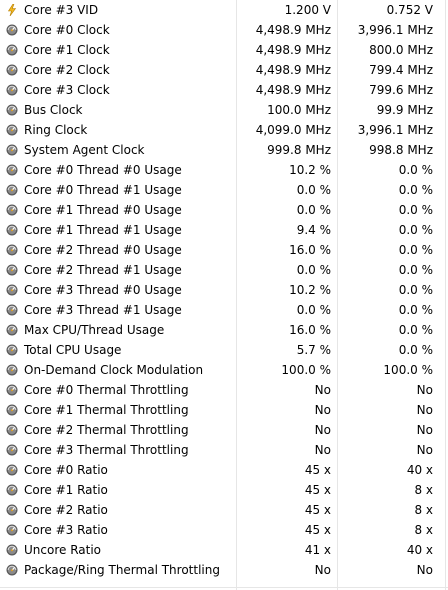 Image resolution: width=448 pixels, height=590 pixels. I want to click on sensor-current-value: 4,099.0 MHz, so click(293, 130).